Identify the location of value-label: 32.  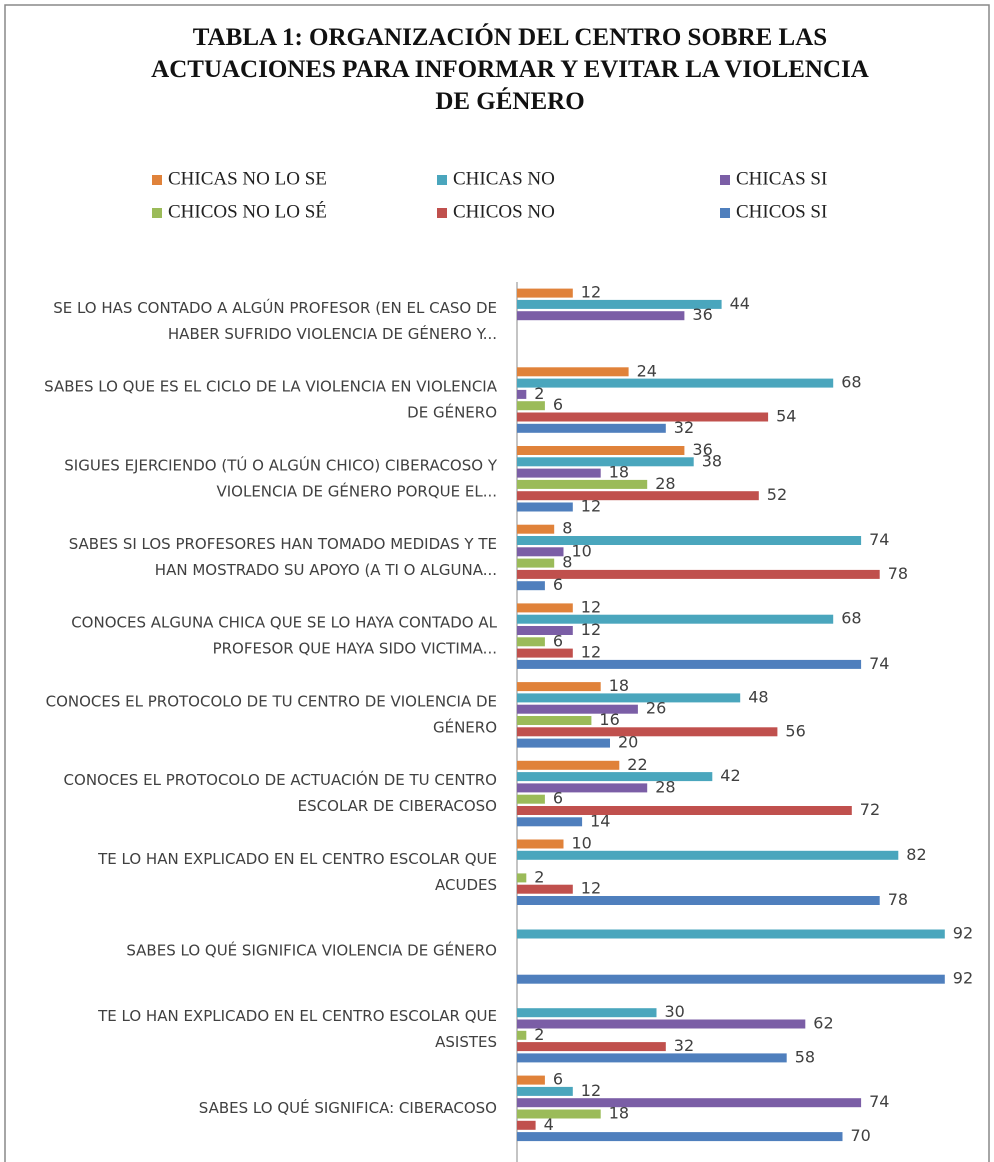
(684, 427).